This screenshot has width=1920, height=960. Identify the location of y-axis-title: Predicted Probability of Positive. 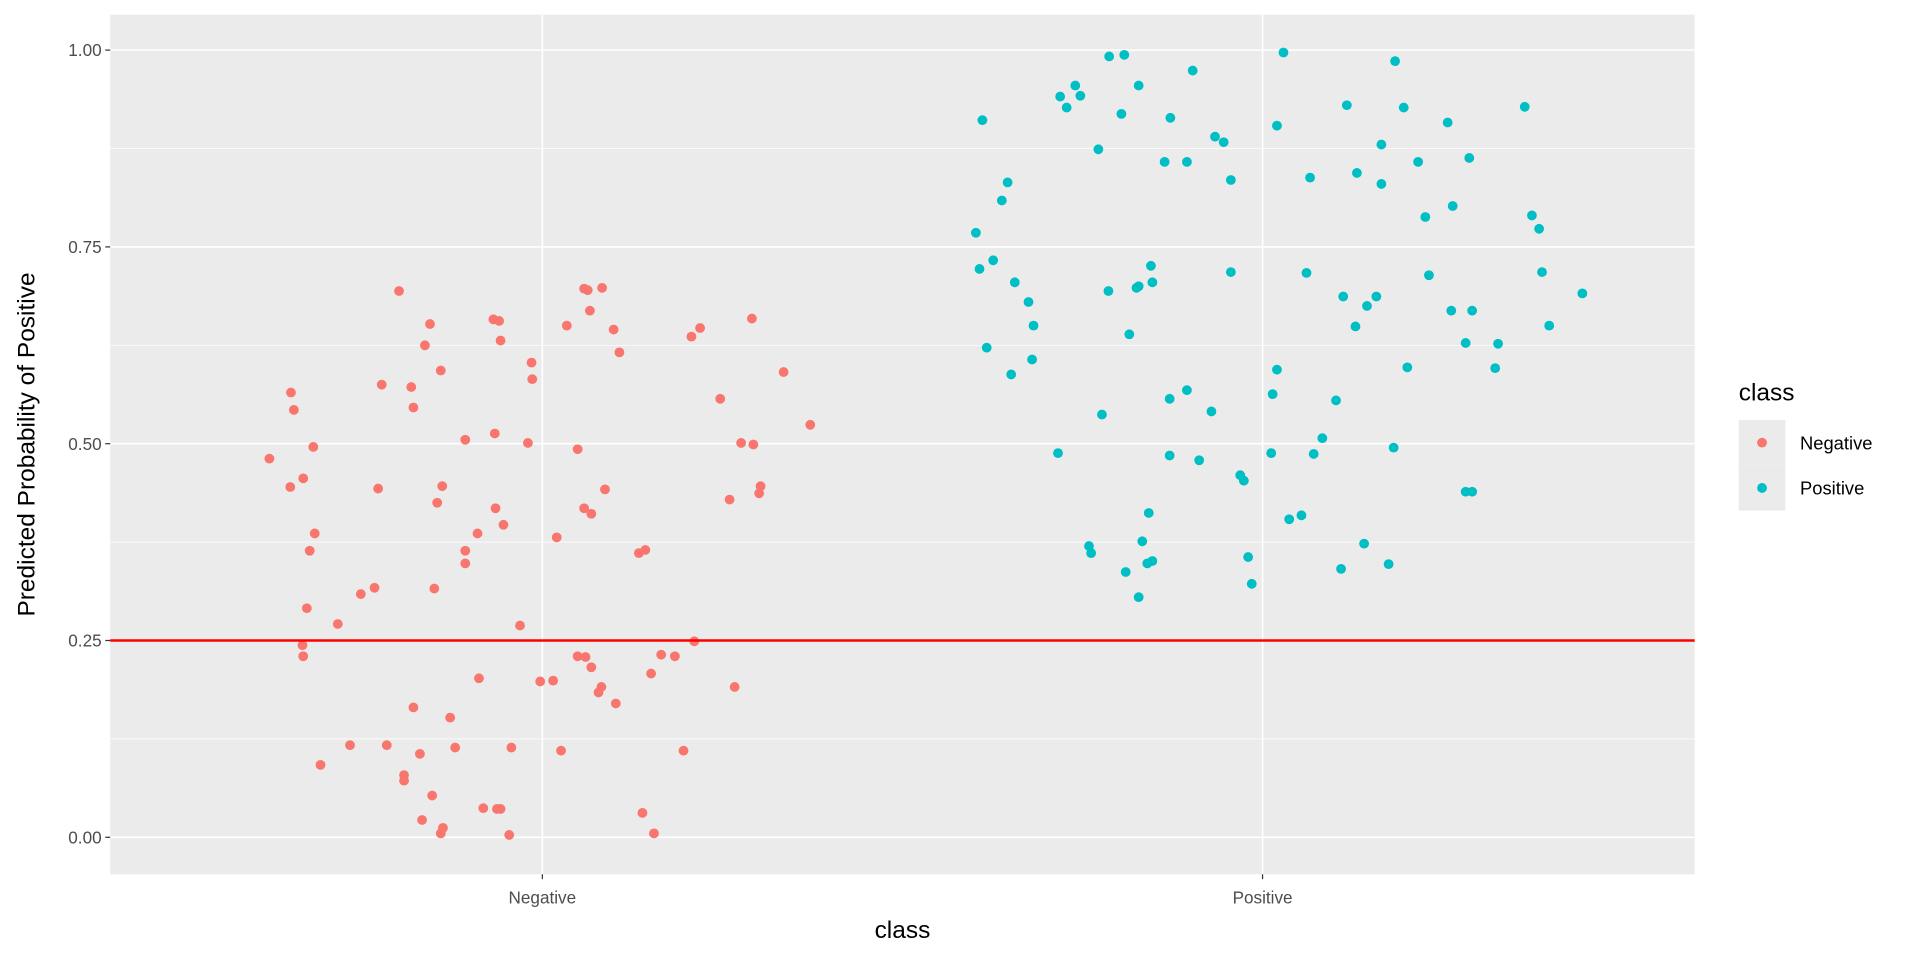
(26, 444).